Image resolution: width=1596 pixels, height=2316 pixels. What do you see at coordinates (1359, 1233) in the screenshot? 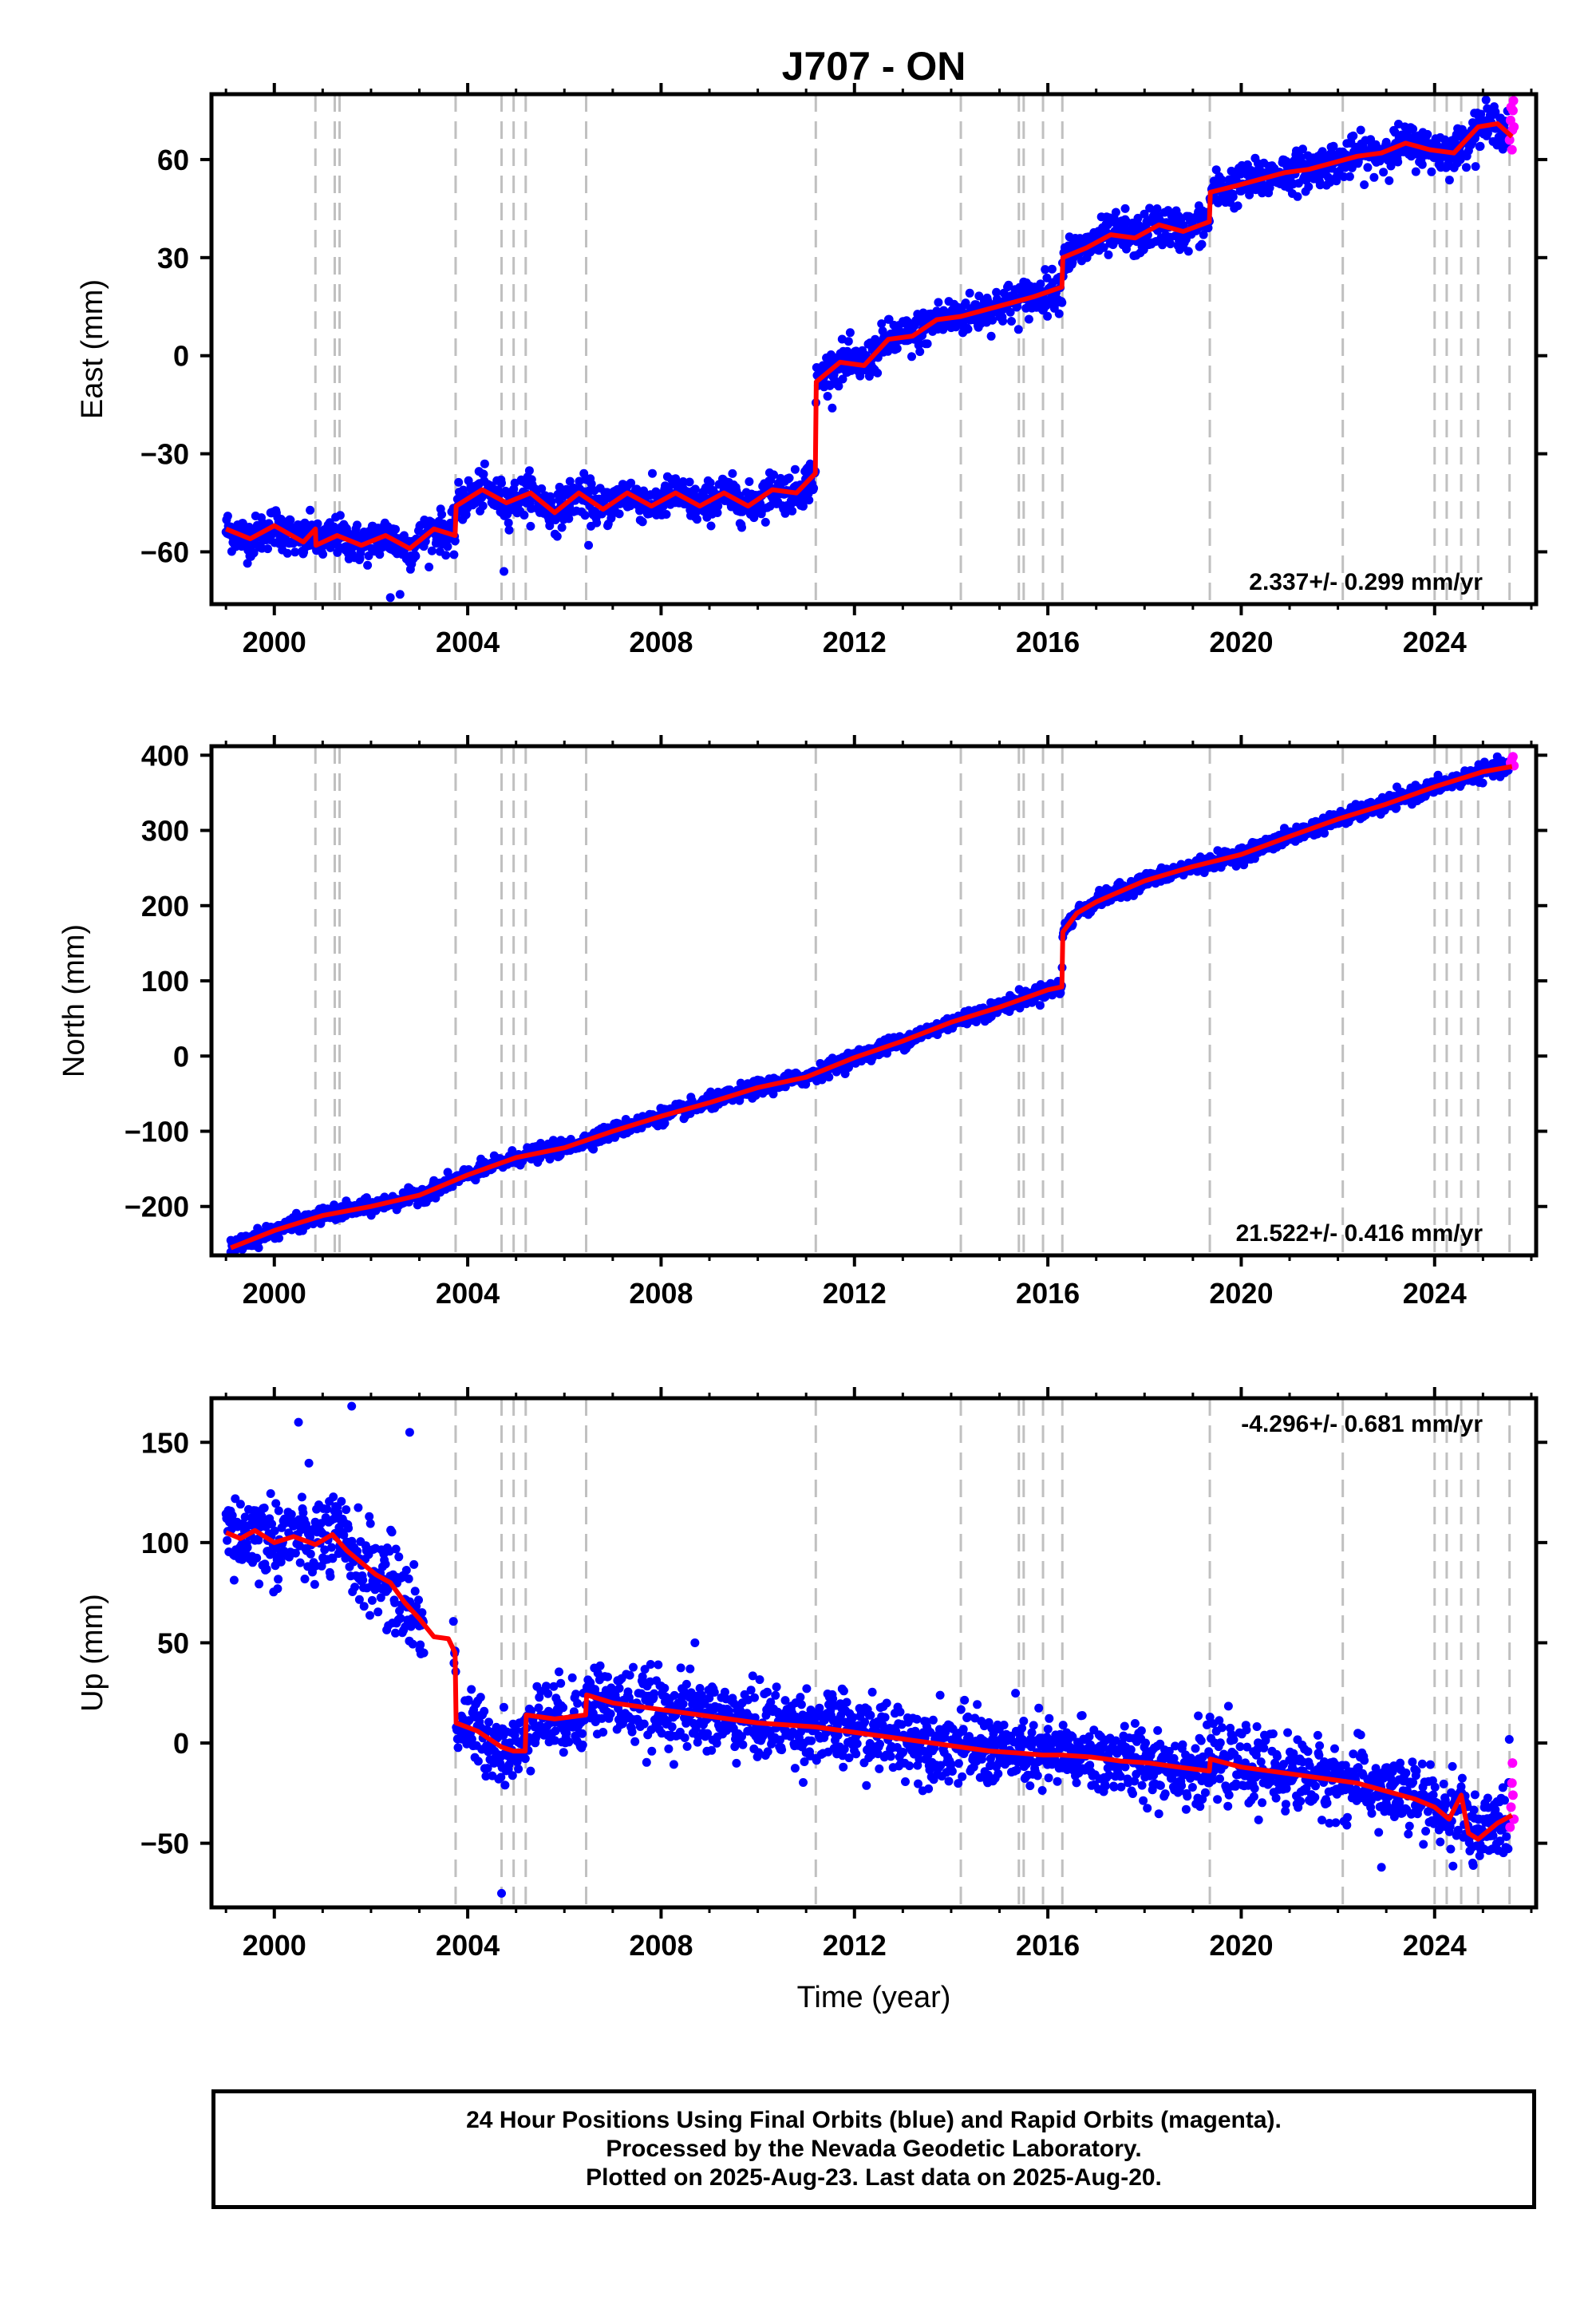
I see `north-rate-label: 21.522+/- 0.416 mm/yr` at bounding box center [1359, 1233].